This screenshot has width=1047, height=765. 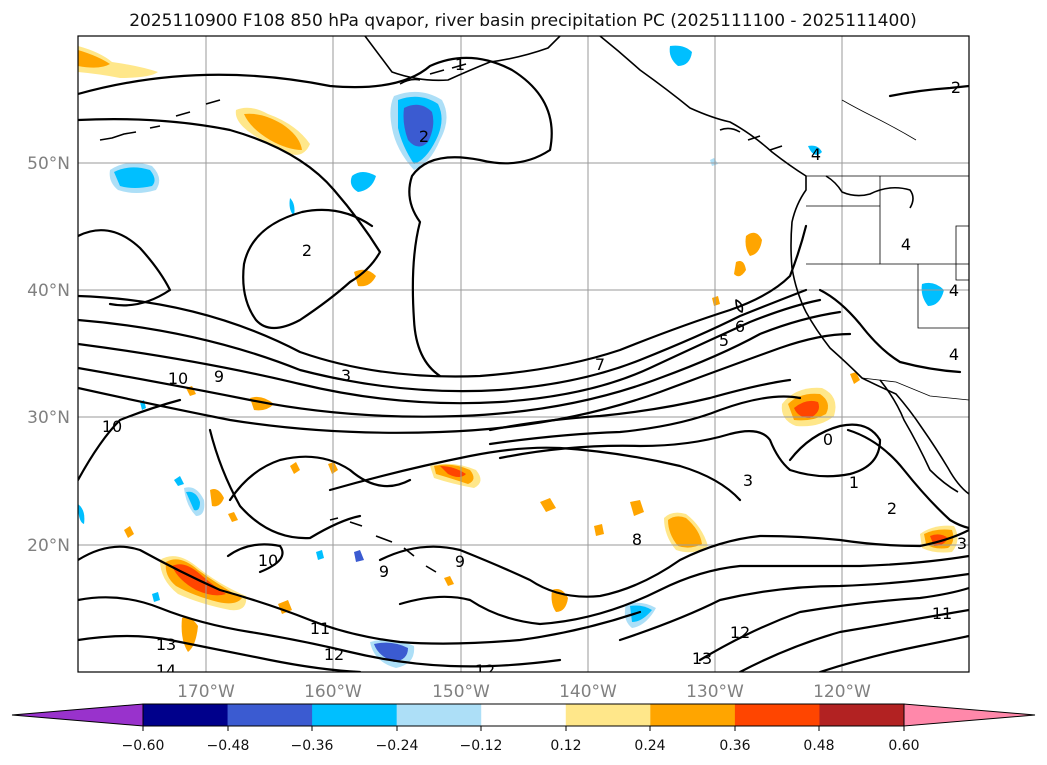 What do you see at coordinates (166, 670) in the screenshot?
I see `contour-label: 14` at bounding box center [166, 670].